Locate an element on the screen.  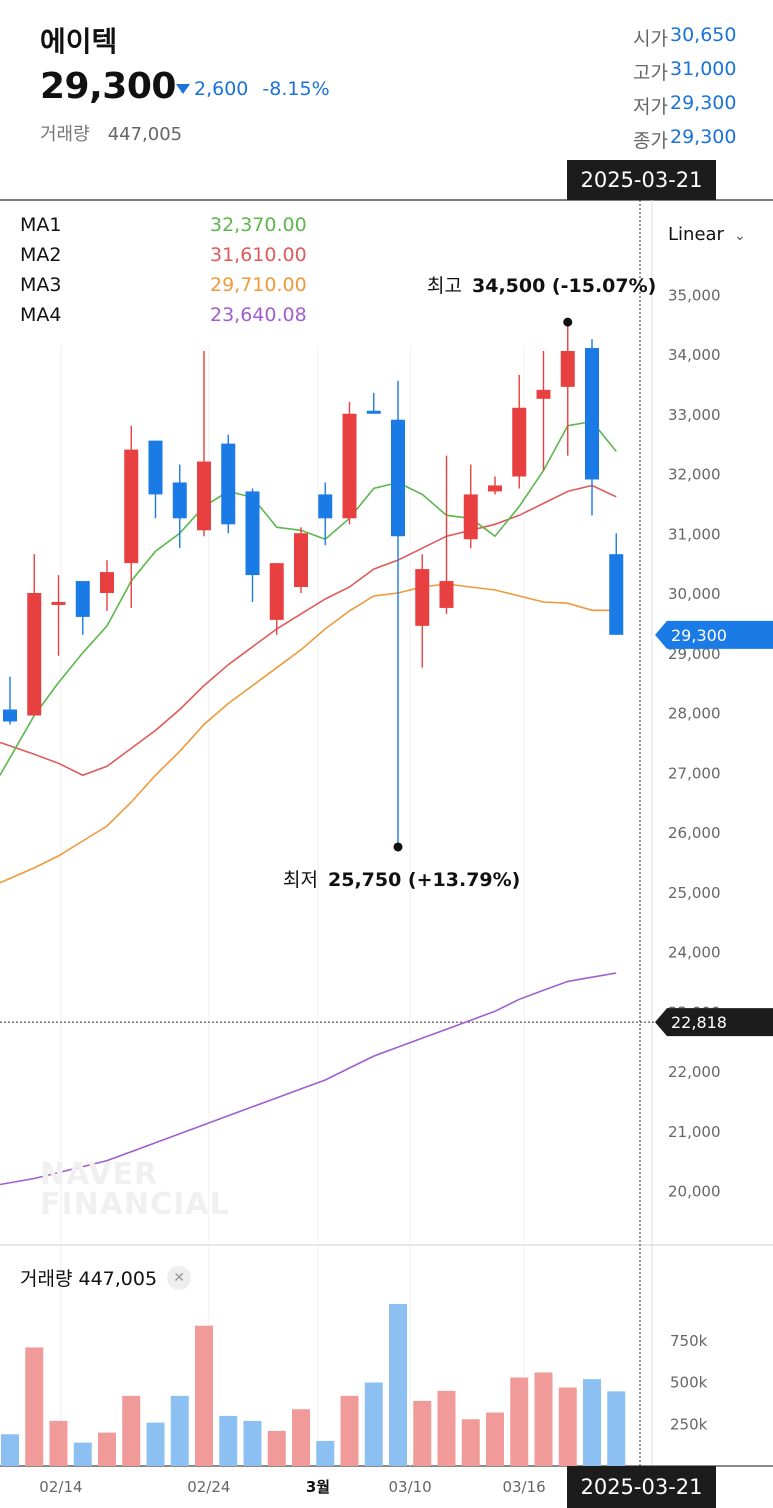
crosshair-price-tag: 22,818 is located at coordinates (699, 1022).